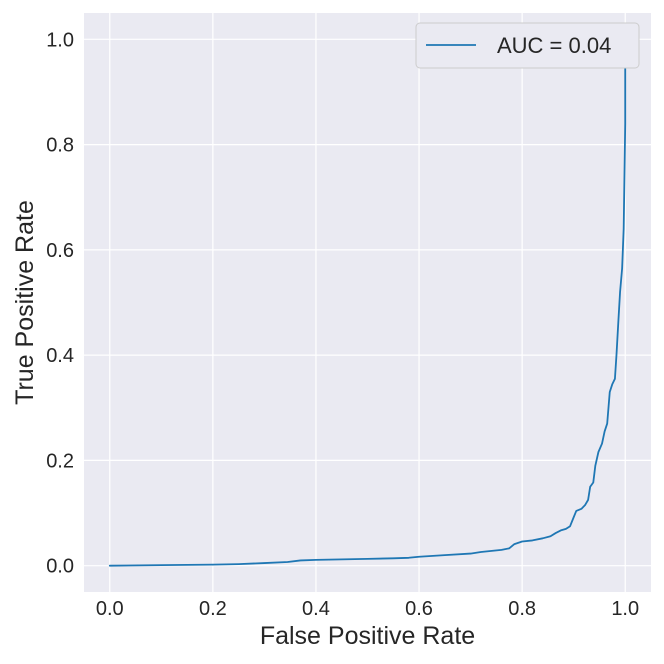 The width and height of the screenshot is (664, 664). Describe the element at coordinates (25, 302) in the screenshot. I see `y-axis-label: True Positive Rate` at that location.